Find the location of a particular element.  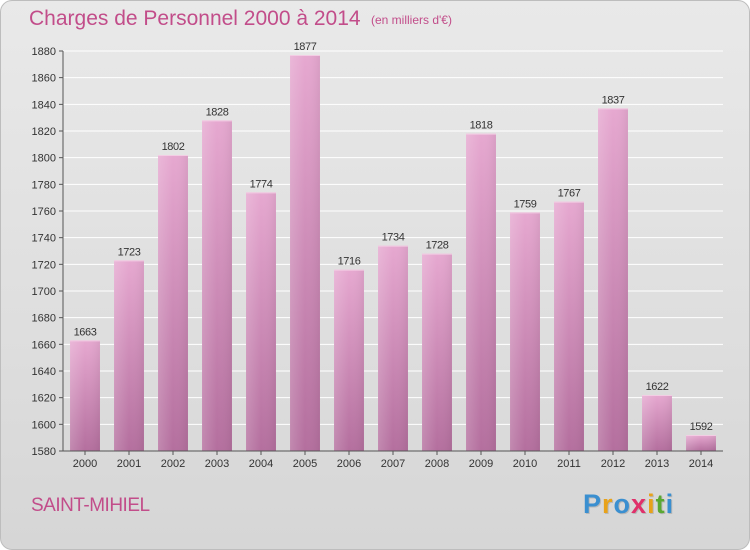

y-tick-label: 1880 is located at coordinates (44, 52).